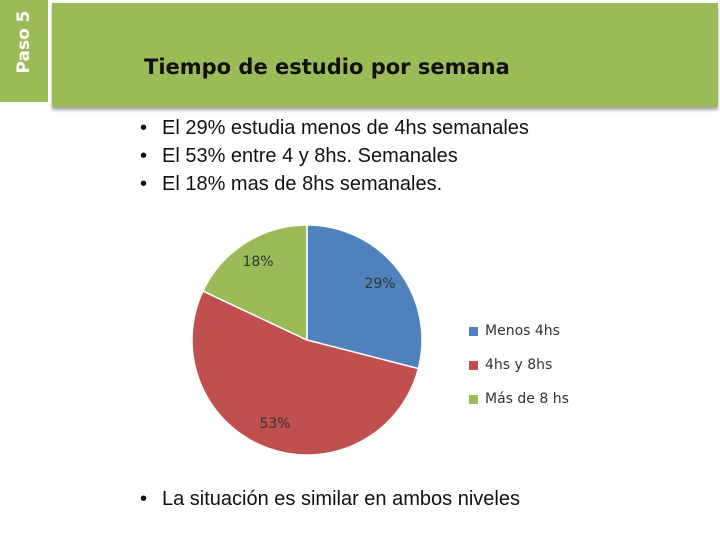 Image resolution: width=720 pixels, height=540 pixels. Describe the element at coordinates (24, 51) in the screenshot. I see `side-tab: Paso 5` at that location.